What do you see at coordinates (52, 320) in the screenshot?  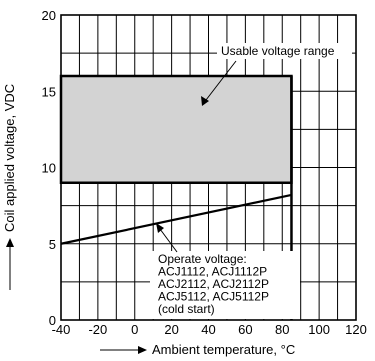 I see `y-tick-label: 0` at bounding box center [52, 320].